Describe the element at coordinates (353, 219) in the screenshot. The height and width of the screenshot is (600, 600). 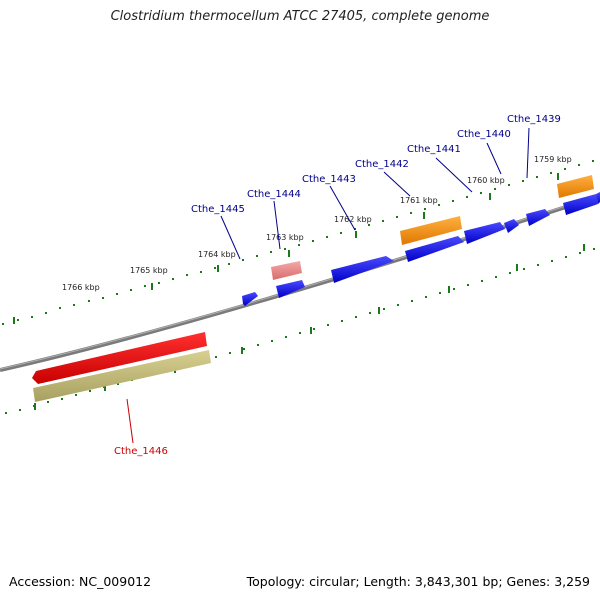
I see `tick-label: 1762 kbp` at that location.